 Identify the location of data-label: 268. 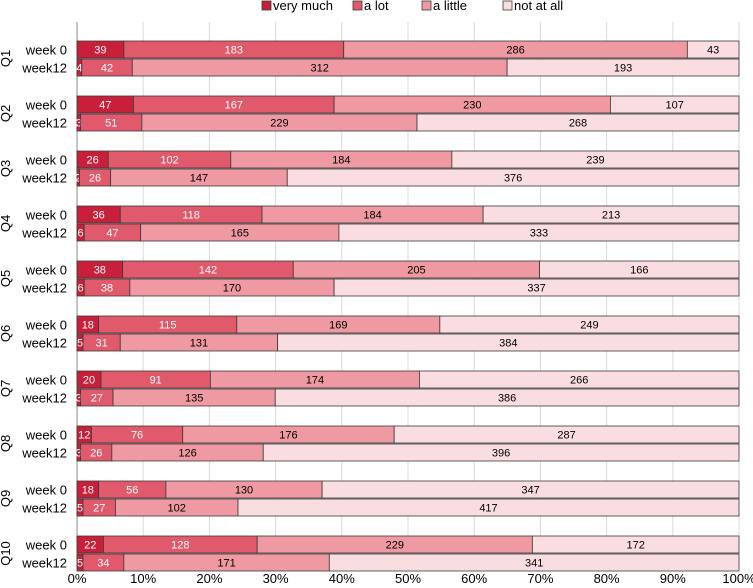
(578, 124).